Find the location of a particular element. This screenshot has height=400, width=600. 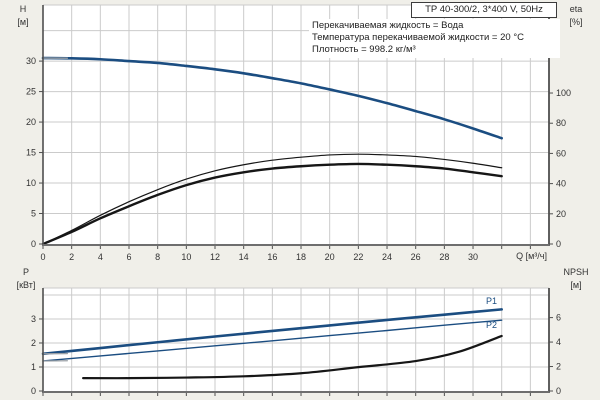

top-x-tick-label: 24 is located at coordinates (387, 257).